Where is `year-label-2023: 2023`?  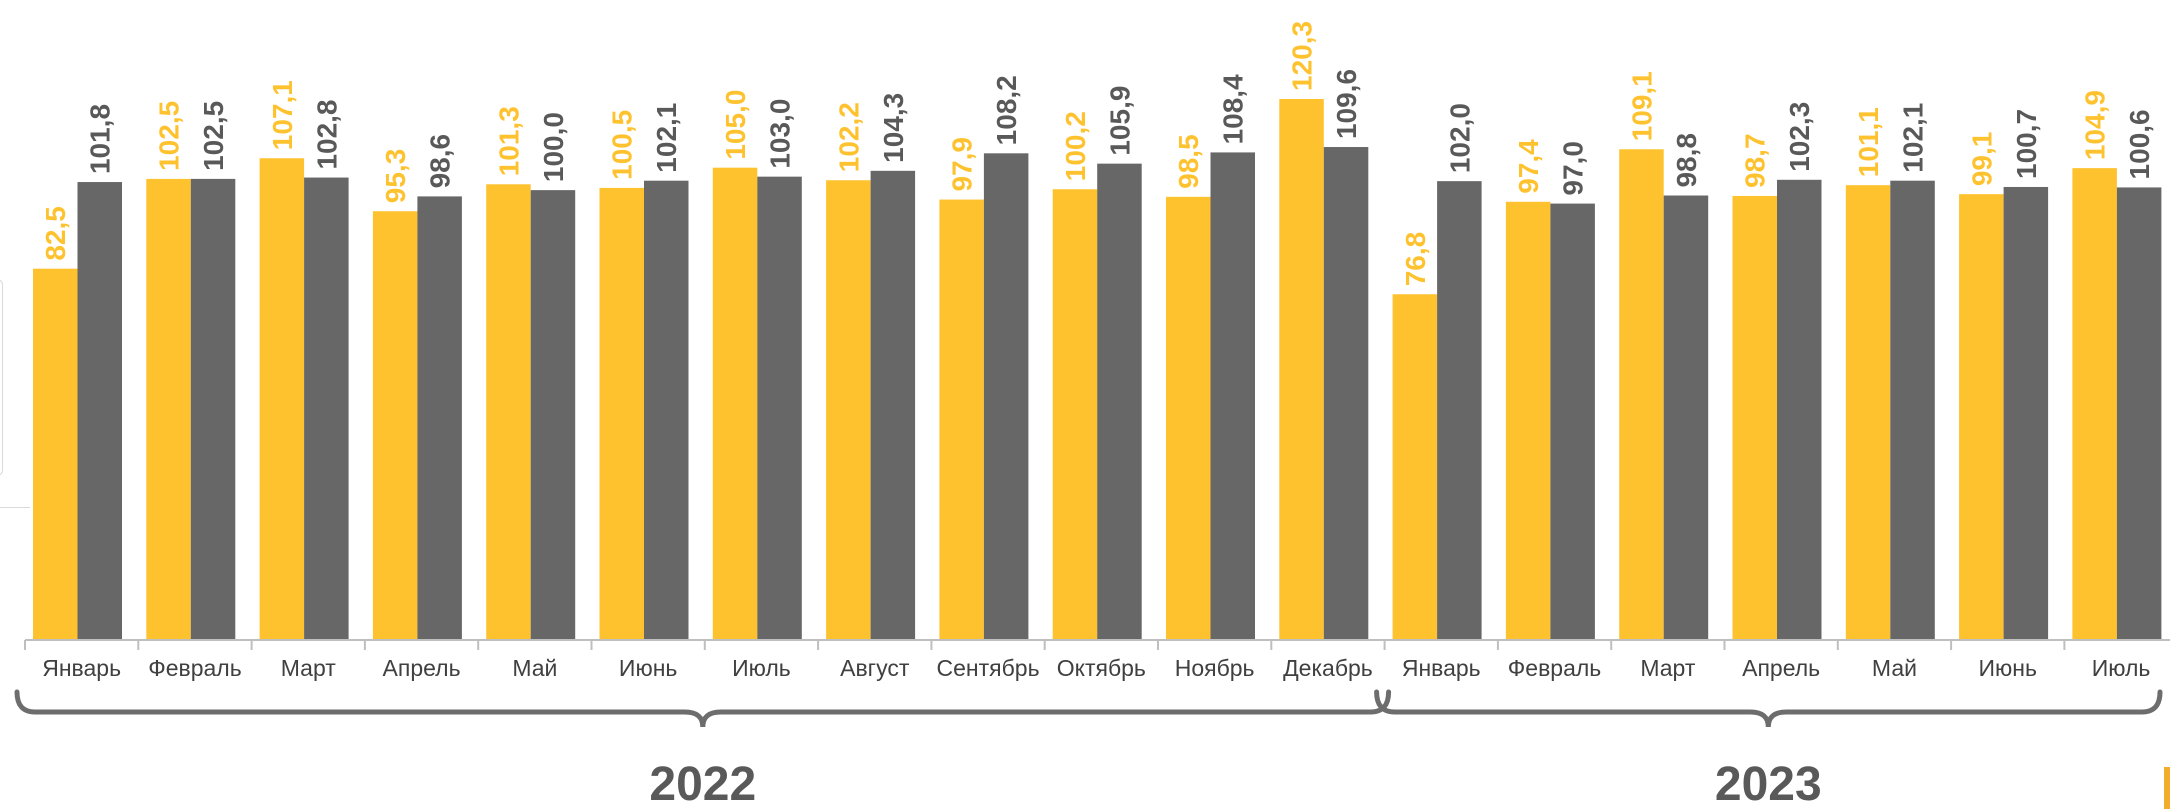 year-label-2023: 2023 is located at coordinates (1768, 783).